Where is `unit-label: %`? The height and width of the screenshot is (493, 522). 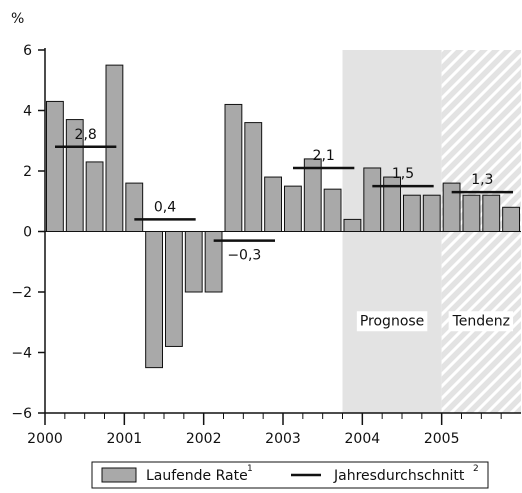 unit-label: % is located at coordinates (17, 19).